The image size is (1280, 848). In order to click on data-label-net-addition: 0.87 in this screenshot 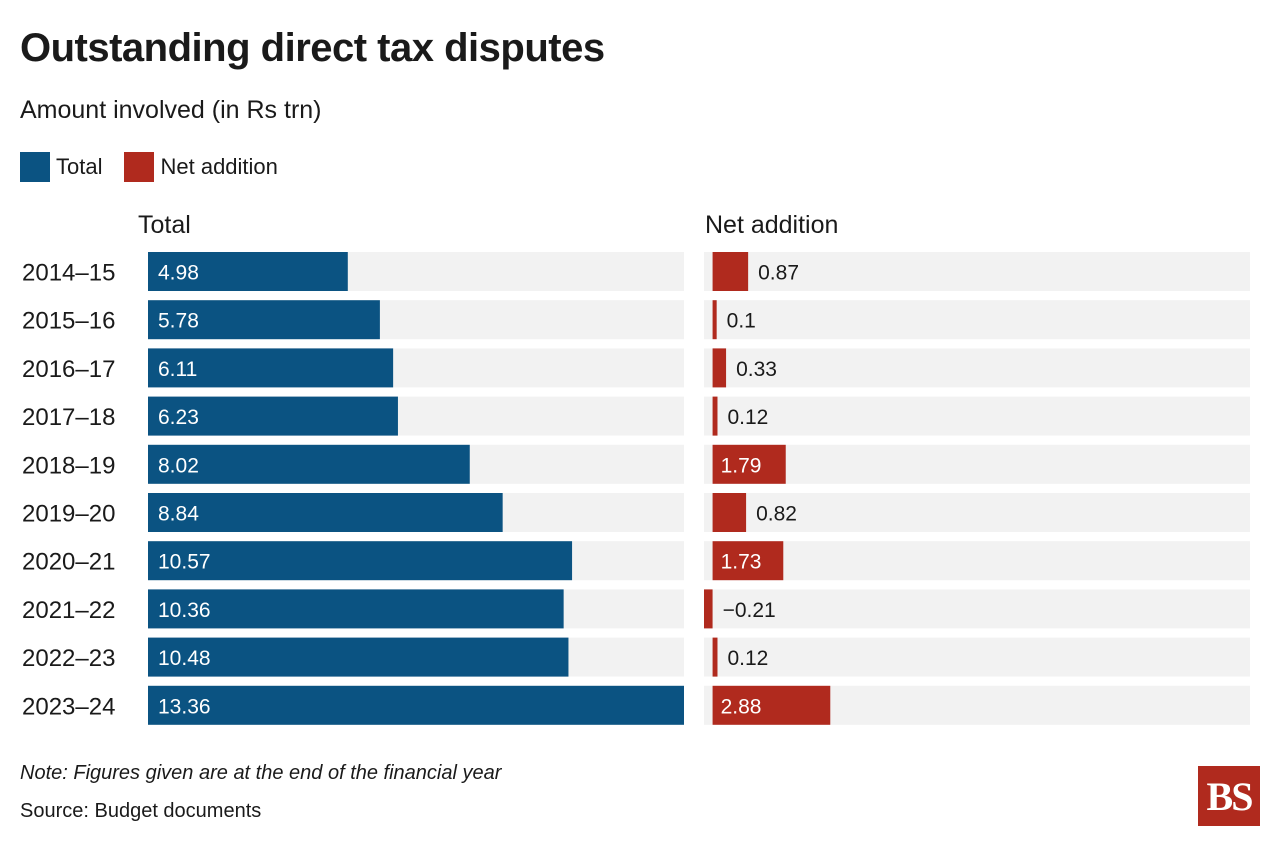, I will do `click(778, 273)`.